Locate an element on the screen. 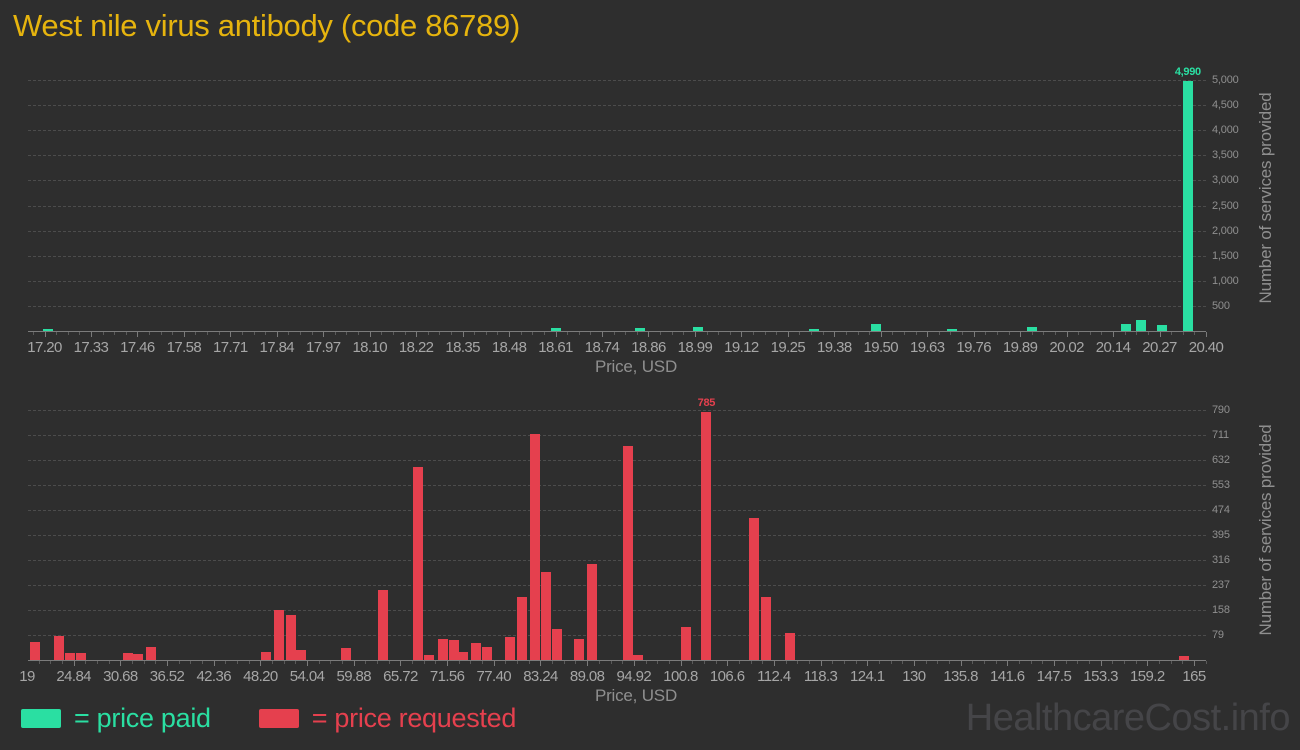 This screenshot has height=750, width=1300. y-tick-label: 3,000 is located at coordinates (1225, 180).